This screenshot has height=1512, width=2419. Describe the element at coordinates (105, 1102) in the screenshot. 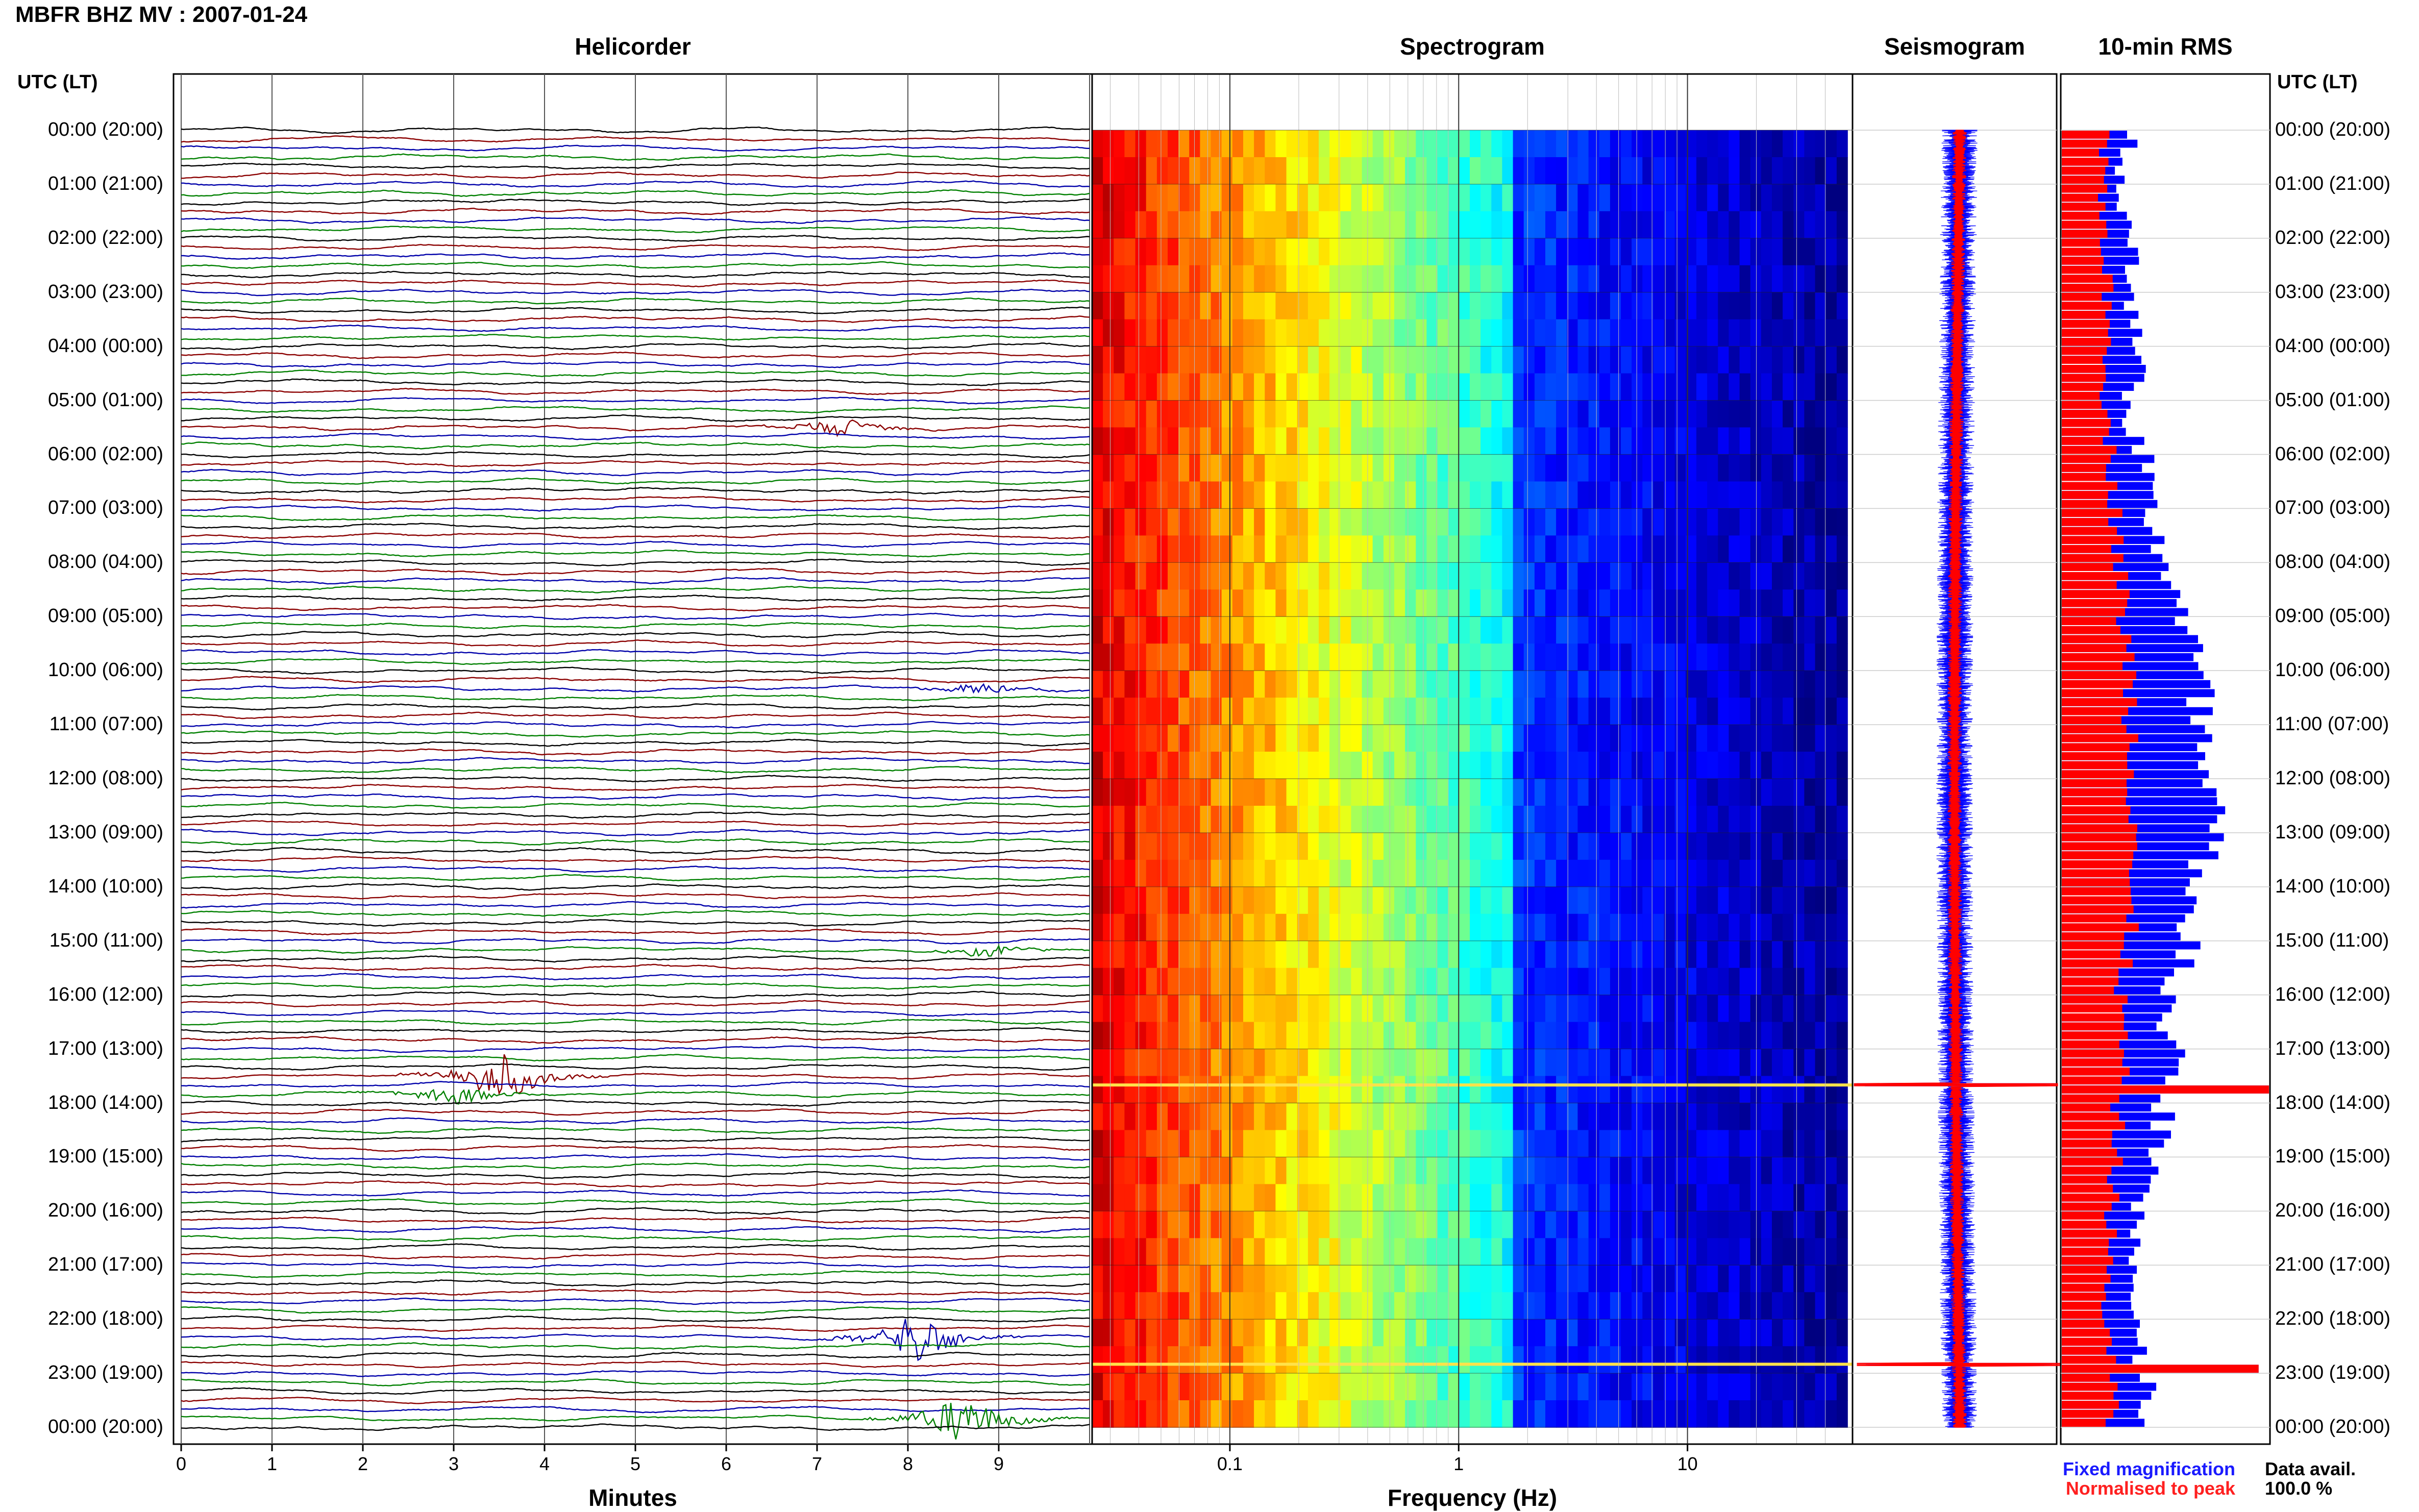

I see `time-label-left: 18:00 (14:00)` at that location.